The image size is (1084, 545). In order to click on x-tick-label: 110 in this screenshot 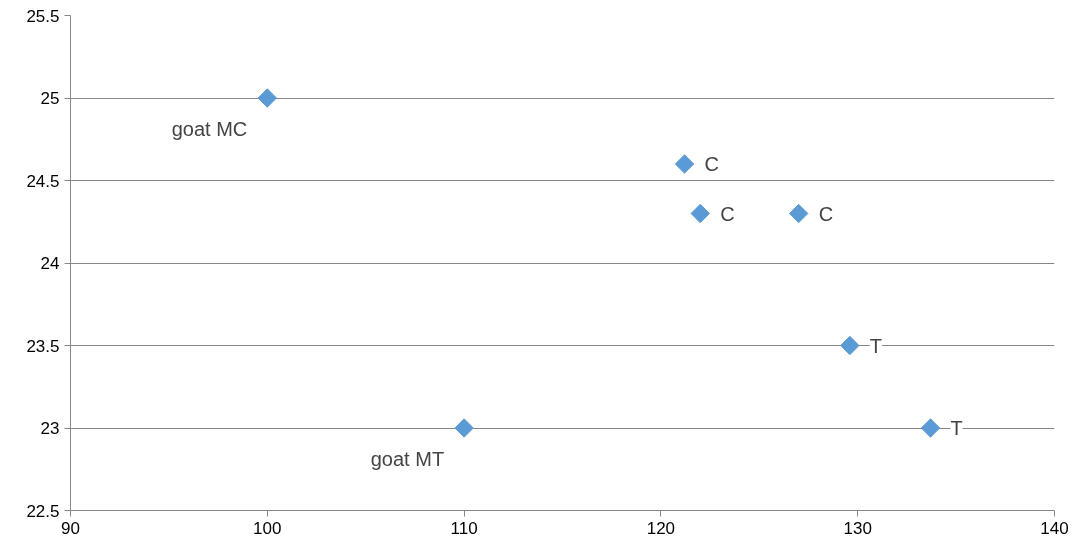, I will do `click(464, 528)`.